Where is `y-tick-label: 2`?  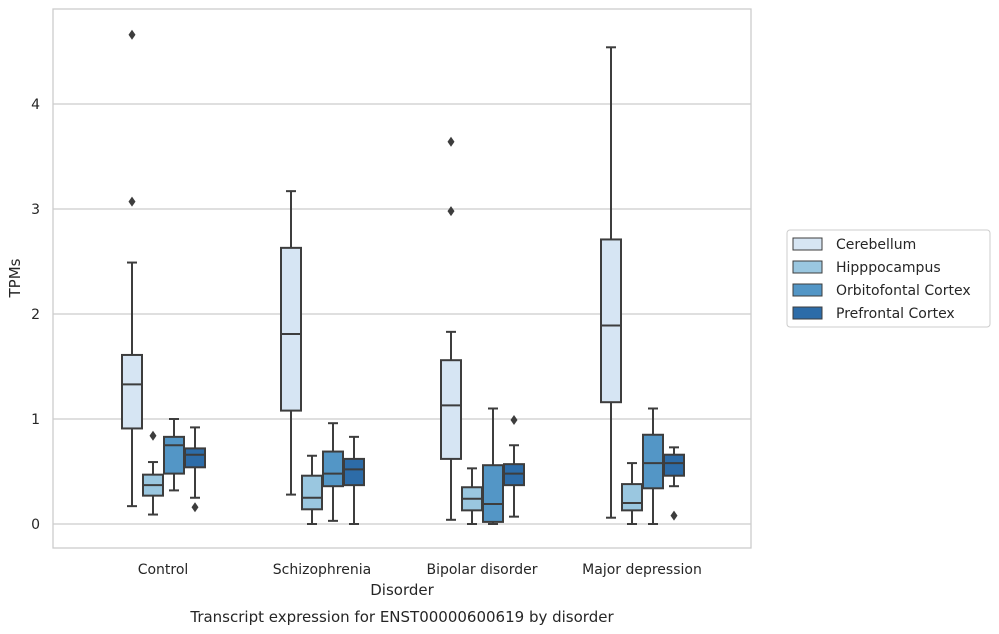 y-tick-label: 2 is located at coordinates (35, 315).